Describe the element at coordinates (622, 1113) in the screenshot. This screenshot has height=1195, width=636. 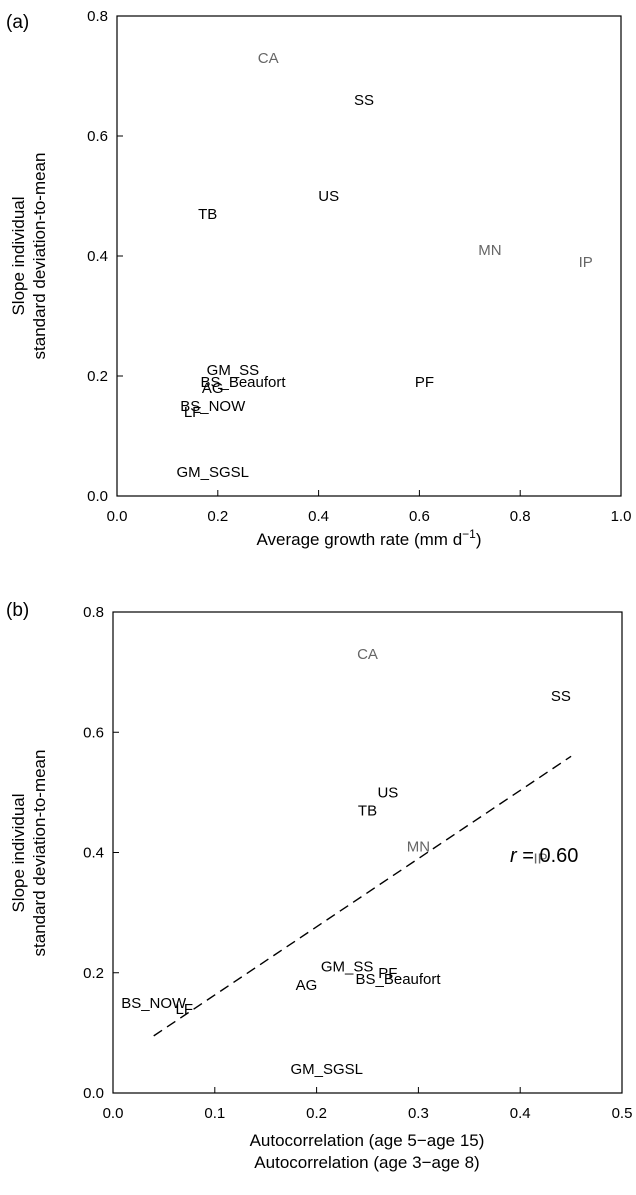
I see `x-tick-label: 0.5` at that location.